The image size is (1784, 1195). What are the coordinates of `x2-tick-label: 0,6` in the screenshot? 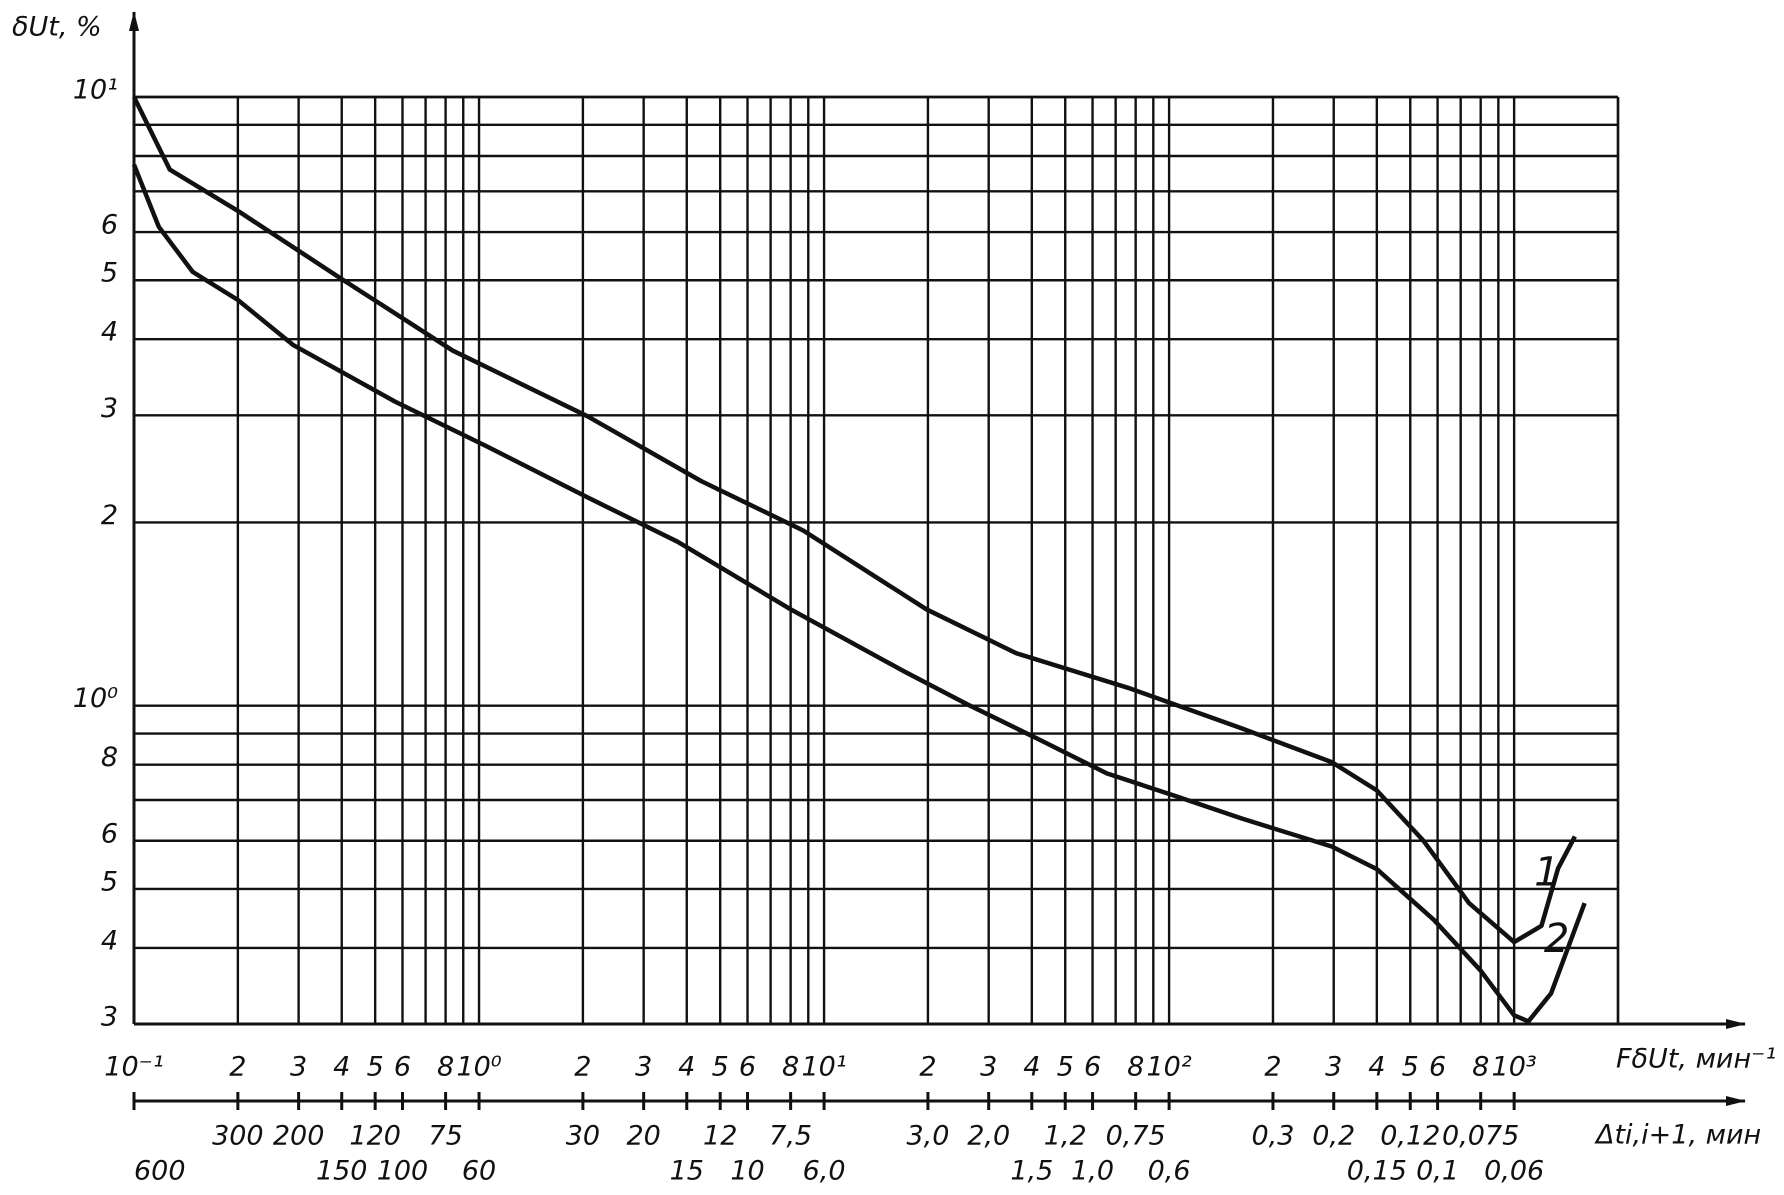 It's located at (1169, 1171).